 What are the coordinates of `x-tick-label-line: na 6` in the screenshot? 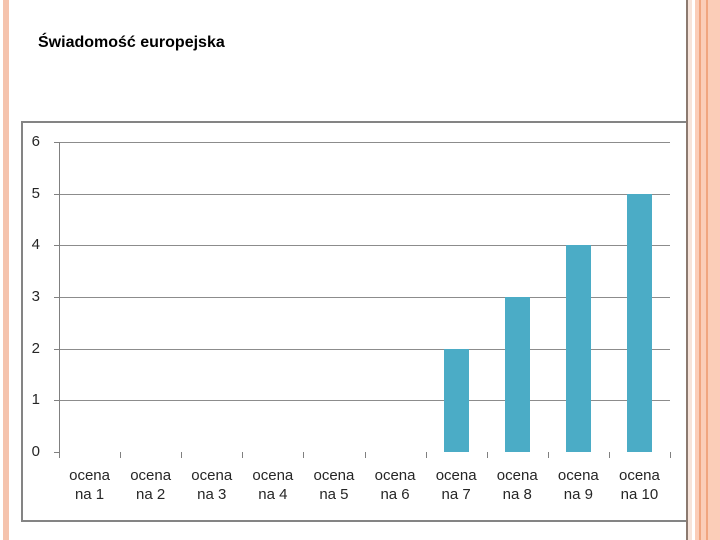 It's located at (395, 494).